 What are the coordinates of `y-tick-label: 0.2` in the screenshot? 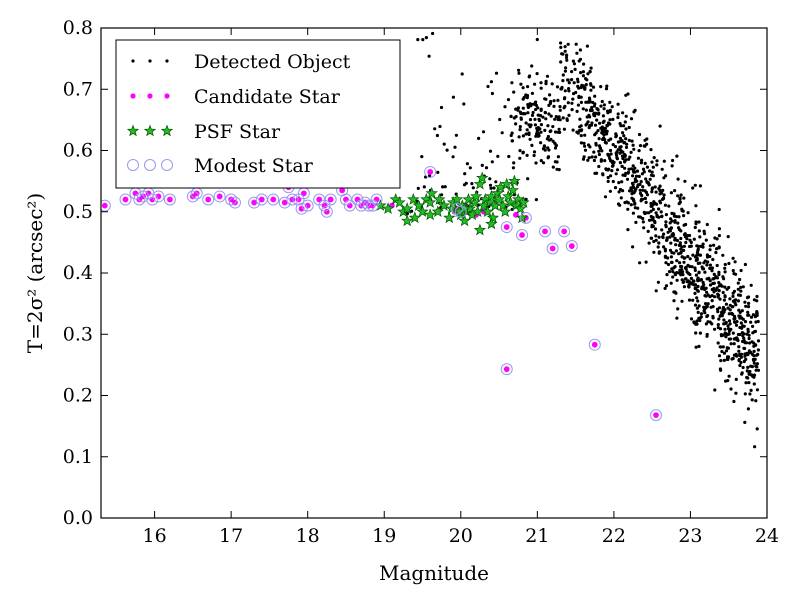 It's located at (78, 396).